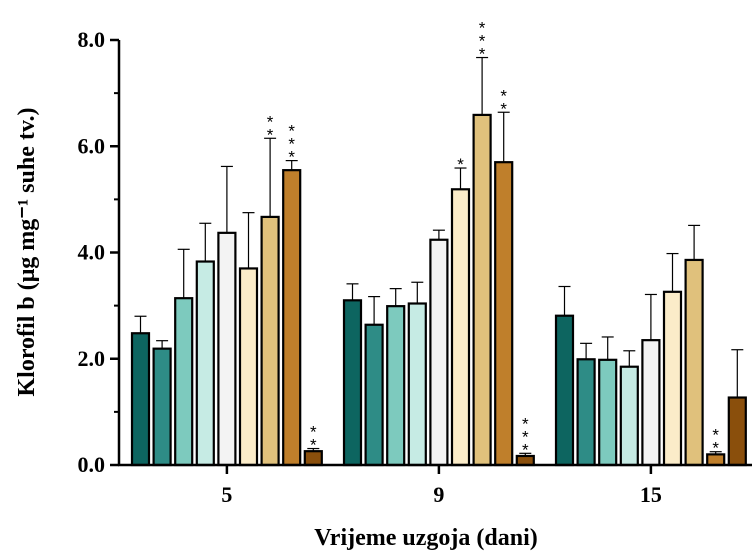 Image resolution: width=752 pixels, height=553 pixels. I want to click on significance-star-9-6: *, so click(460, 164).